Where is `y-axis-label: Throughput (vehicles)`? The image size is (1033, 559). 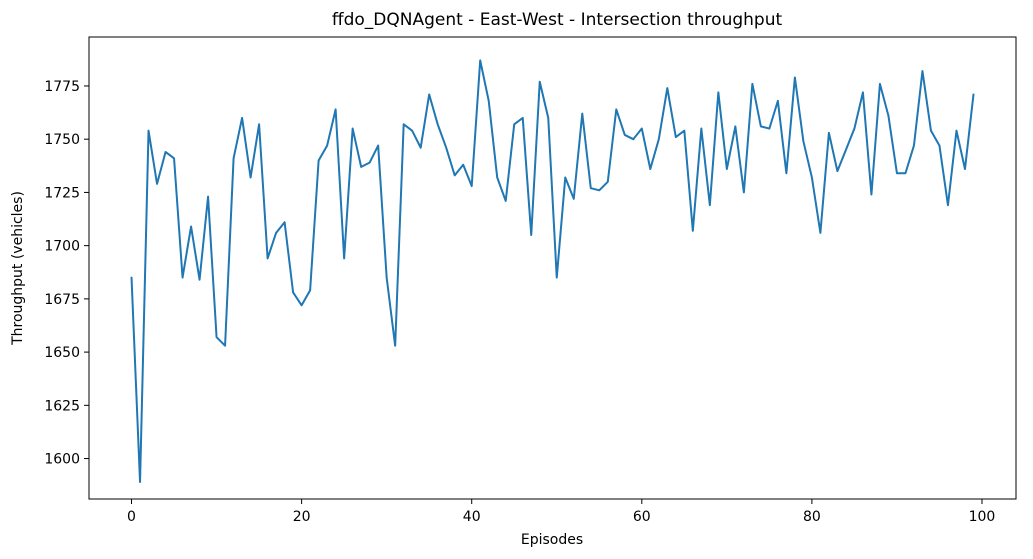
y-axis-label: Throughput (vehicles) is located at coordinates (18, 268).